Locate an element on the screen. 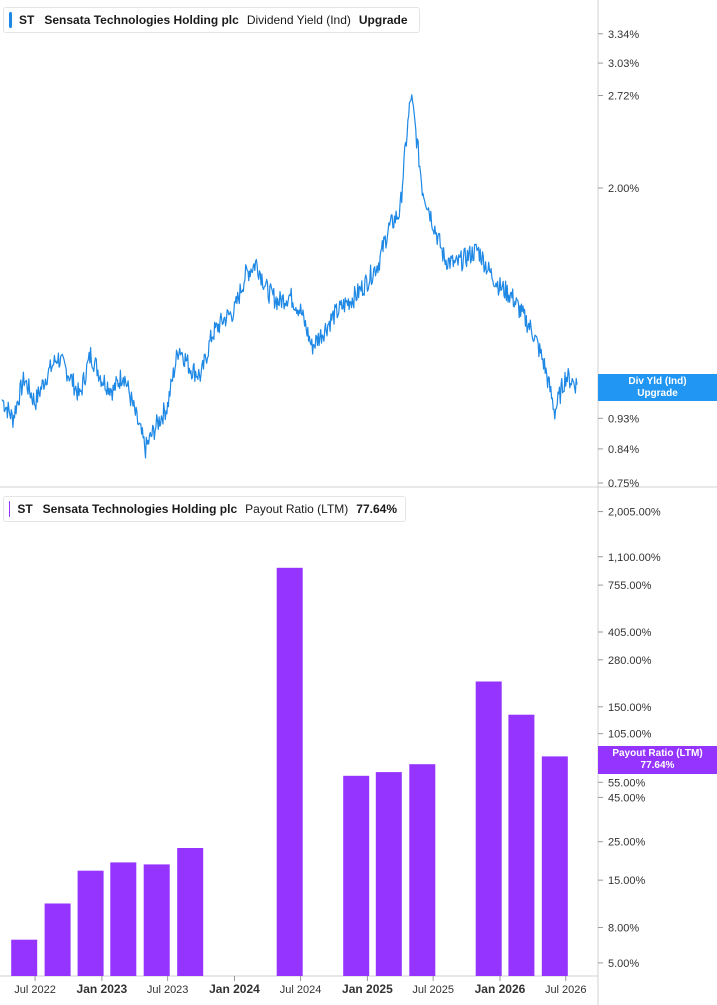  y-tick-label: 0.75% is located at coordinates (623, 484).